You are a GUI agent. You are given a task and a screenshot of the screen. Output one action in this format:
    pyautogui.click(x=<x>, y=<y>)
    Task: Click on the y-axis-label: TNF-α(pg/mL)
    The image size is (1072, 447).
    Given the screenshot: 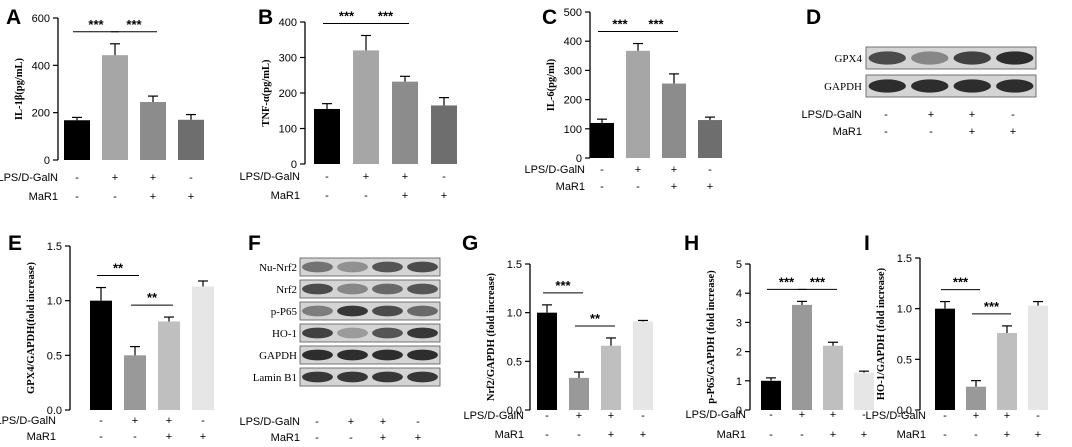 What is the action you would take?
    pyautogui.click(x=266, y=93)
    